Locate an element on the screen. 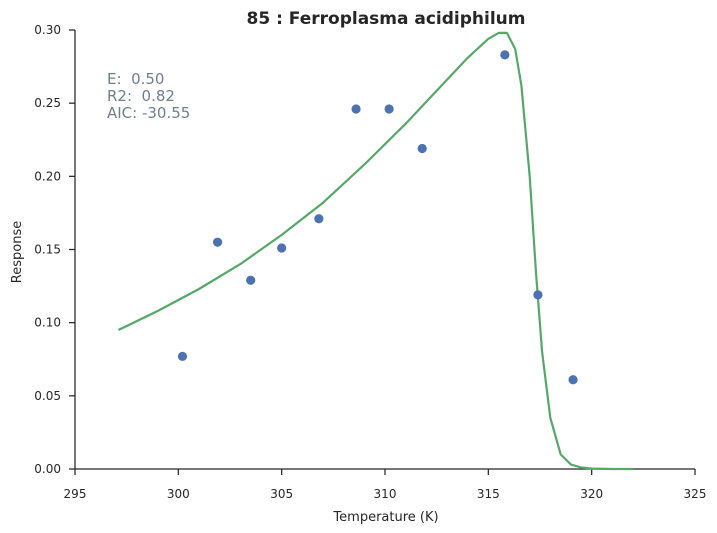 The height and width of the screenshot is (533, 717). y-tick-label: 0.00 is located at coordinates (47, 469).